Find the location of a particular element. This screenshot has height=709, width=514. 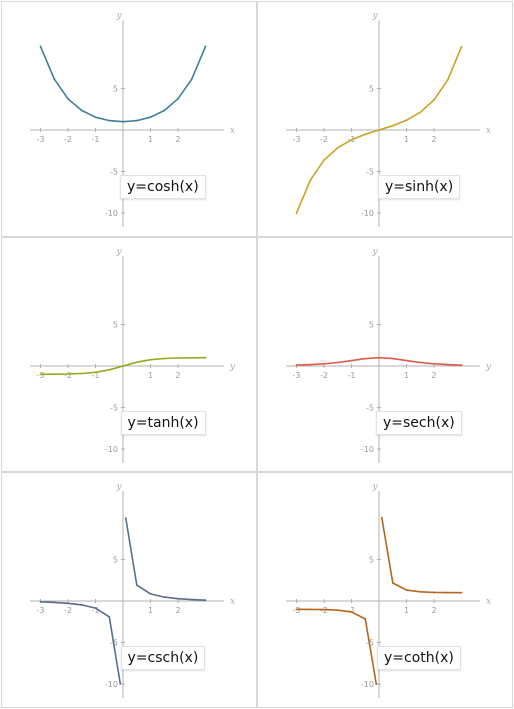

function-label: y=coth(x) is located at coordinates (419, 658).